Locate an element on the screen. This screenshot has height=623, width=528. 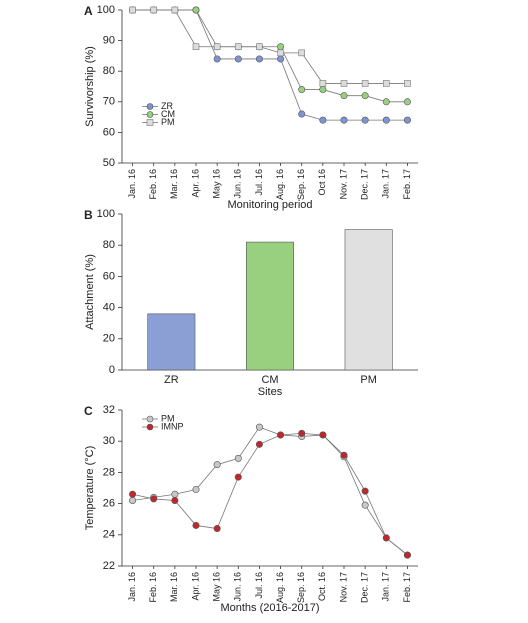
x-tick-label: Aug. 16 is located at coordinates (280, 184).